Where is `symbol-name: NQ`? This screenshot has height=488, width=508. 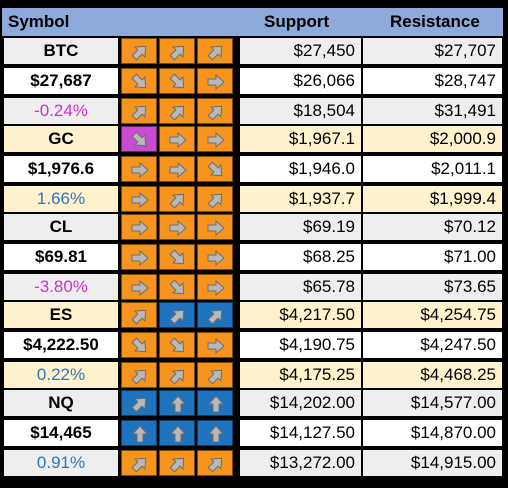 symbol-name: NQ is located at coordinates (61, 403).